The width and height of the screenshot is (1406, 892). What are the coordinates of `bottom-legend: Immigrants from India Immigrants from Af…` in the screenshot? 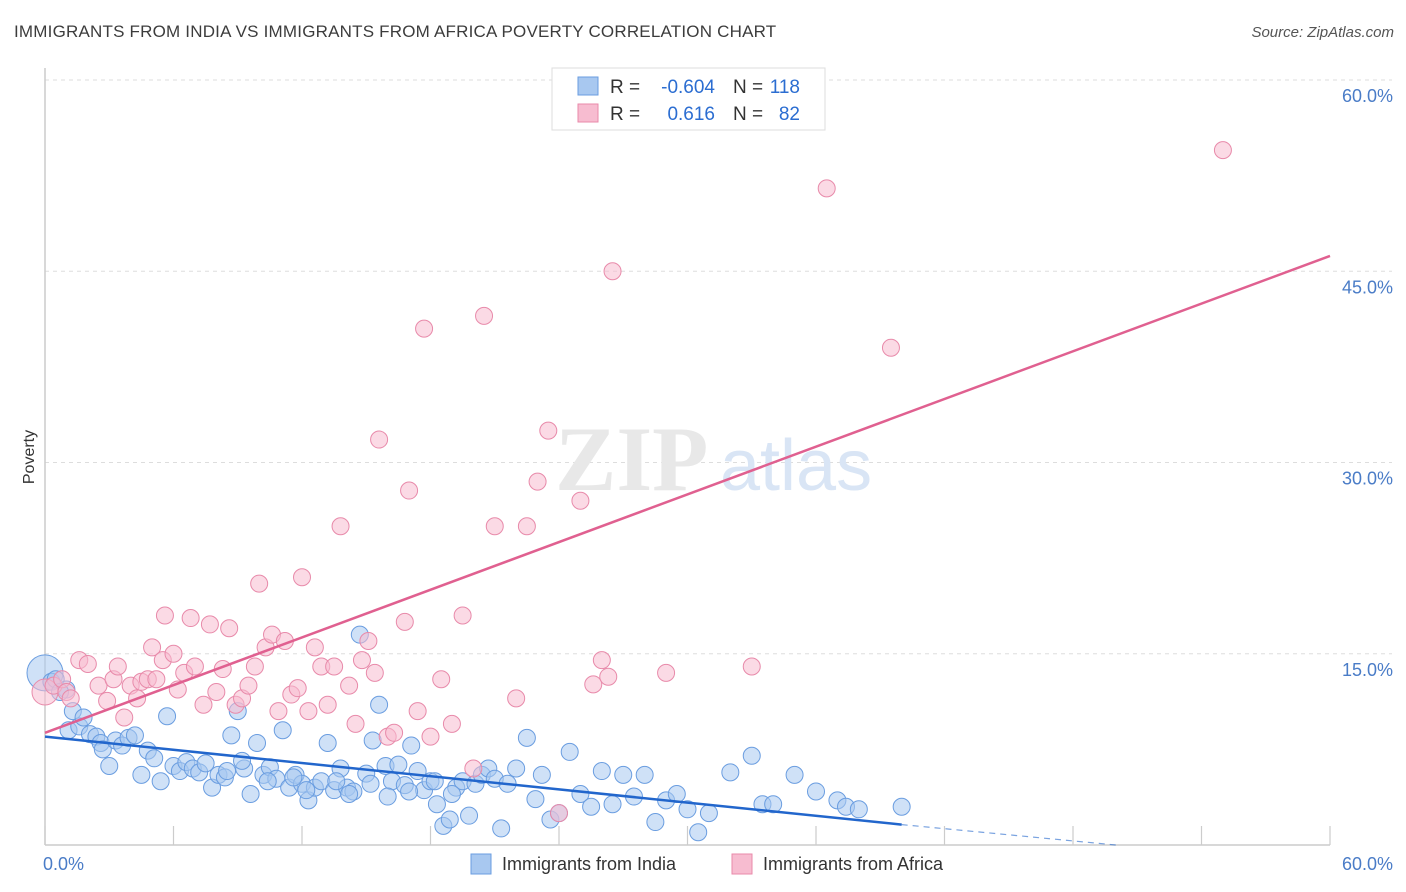 It's located at (707, 864).